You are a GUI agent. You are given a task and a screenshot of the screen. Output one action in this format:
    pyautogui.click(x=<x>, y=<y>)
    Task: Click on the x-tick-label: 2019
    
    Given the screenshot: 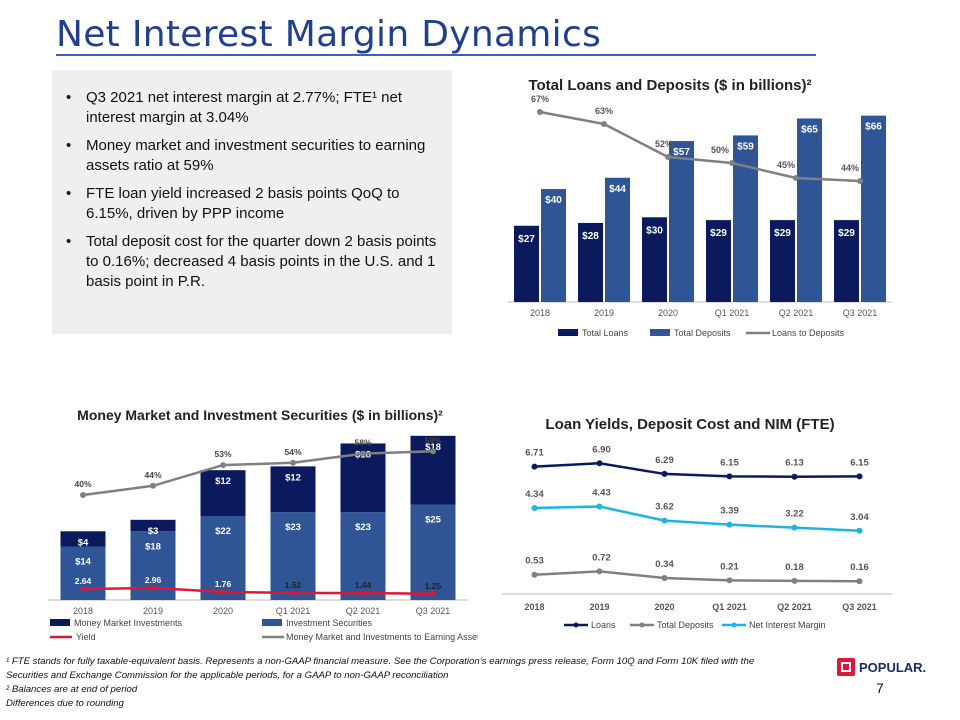 What is the action you would take?
    pyautogui.click(x=599, y=607)
    